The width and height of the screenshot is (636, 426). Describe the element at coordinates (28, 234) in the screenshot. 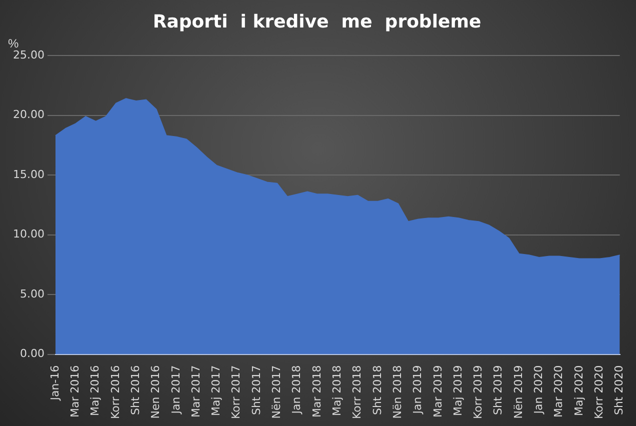

I see `y-tick-label: 10.00` at that location.